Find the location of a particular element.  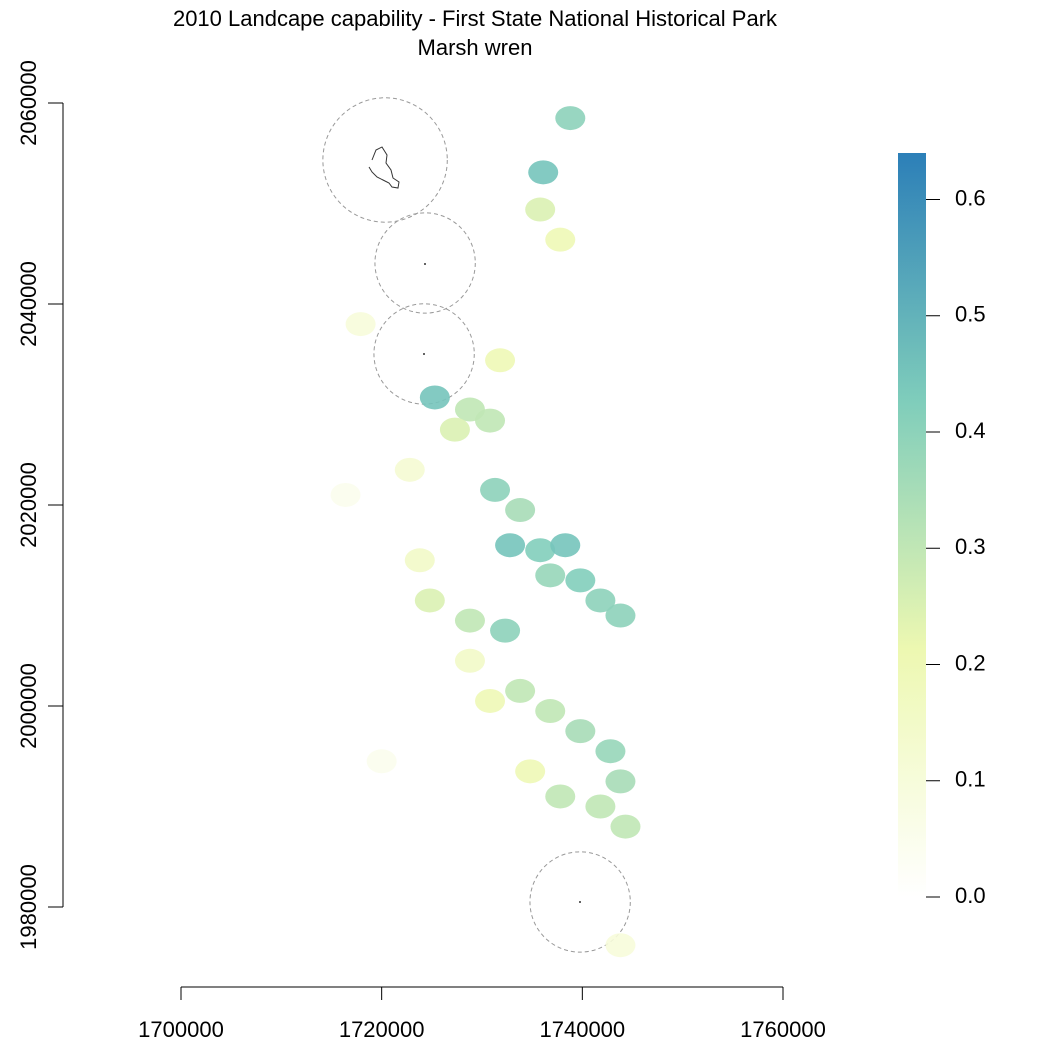

park-boundary is located at coordinates (384, 167).